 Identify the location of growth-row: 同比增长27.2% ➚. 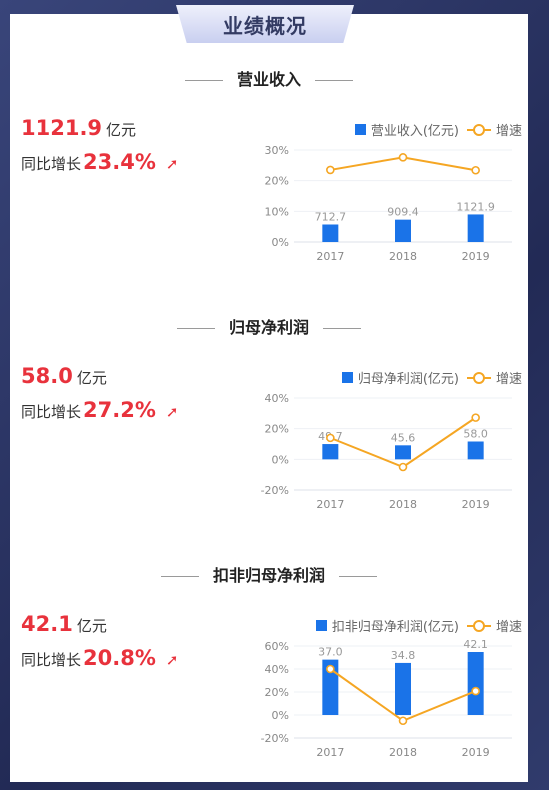
(99, 410).